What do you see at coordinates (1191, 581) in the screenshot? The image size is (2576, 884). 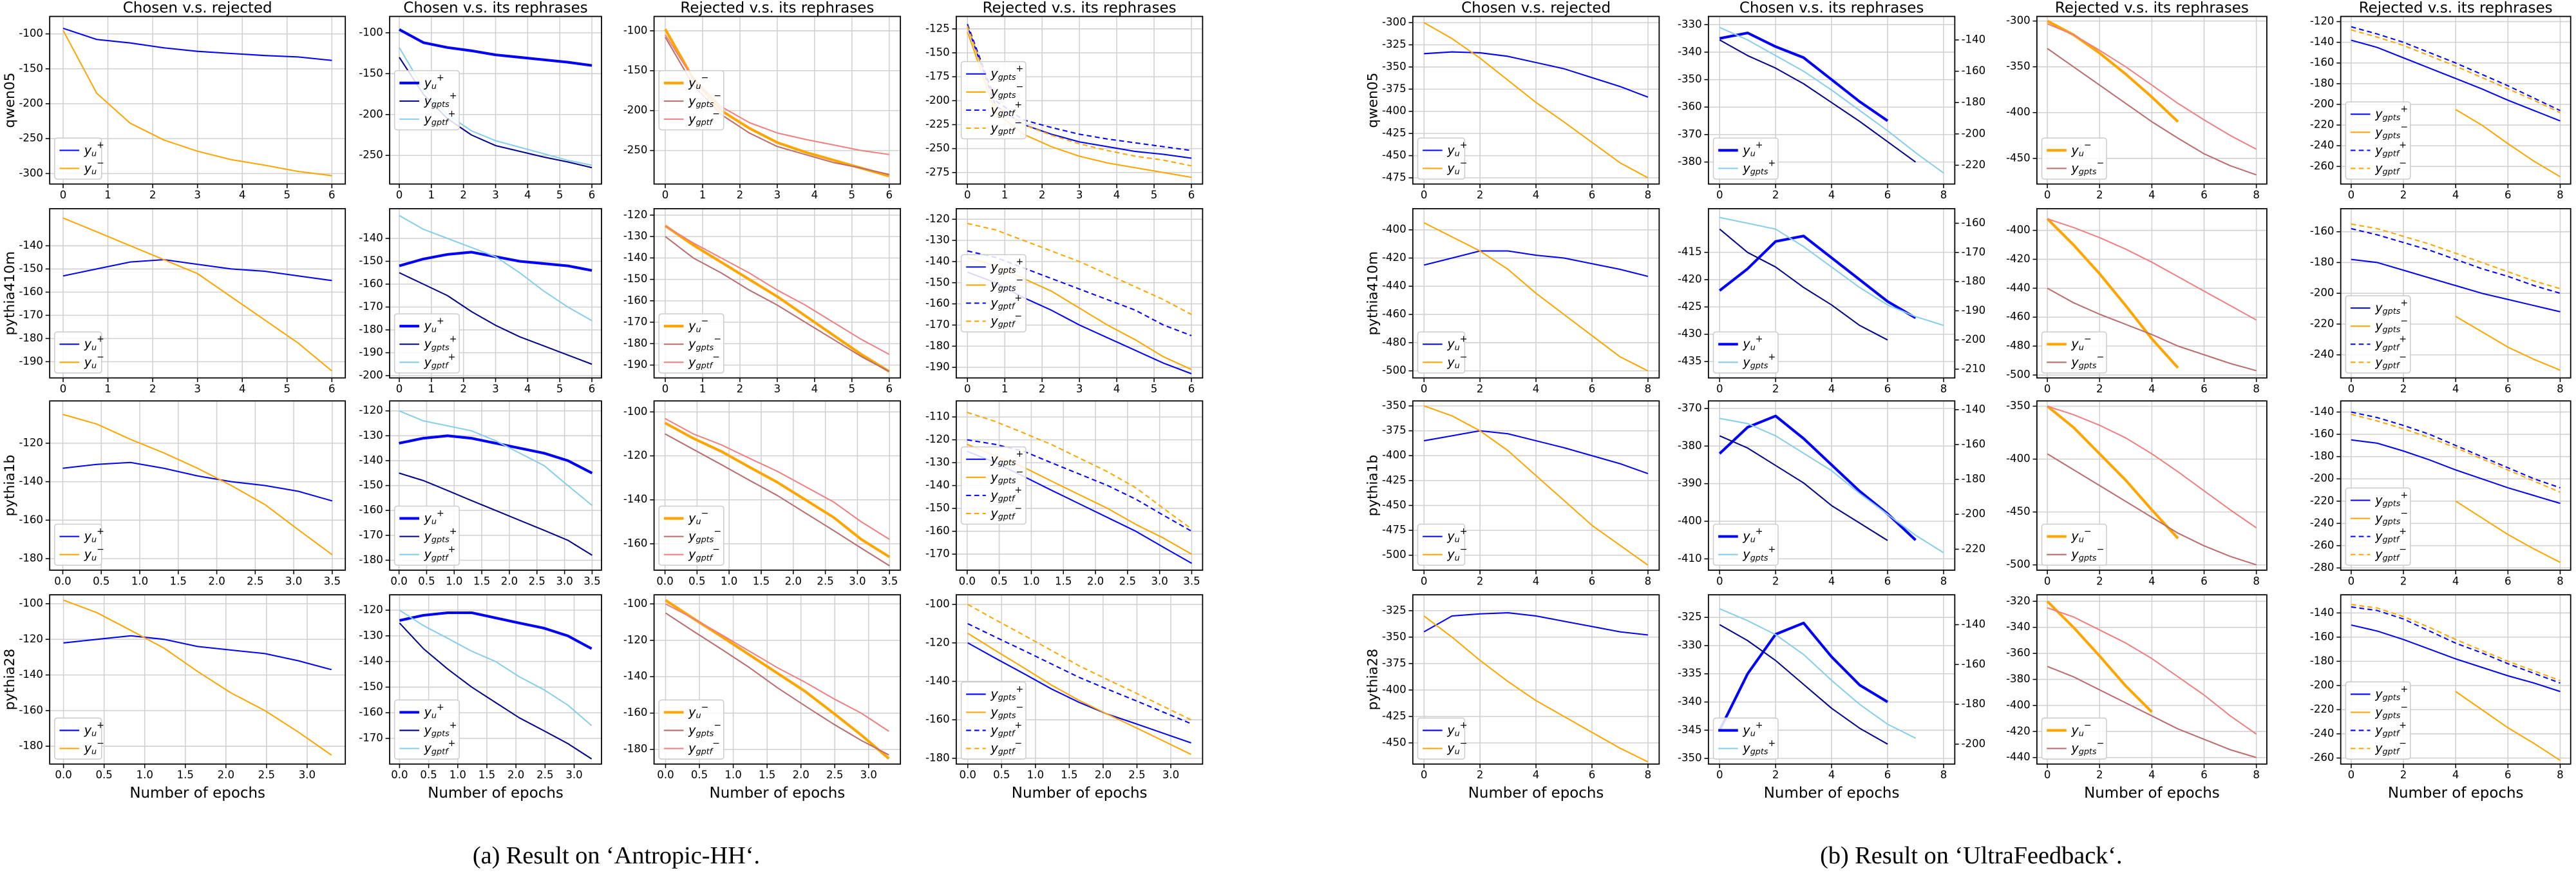 I see `x-tick-label: 3.5` at bounding box center [1191, 581].